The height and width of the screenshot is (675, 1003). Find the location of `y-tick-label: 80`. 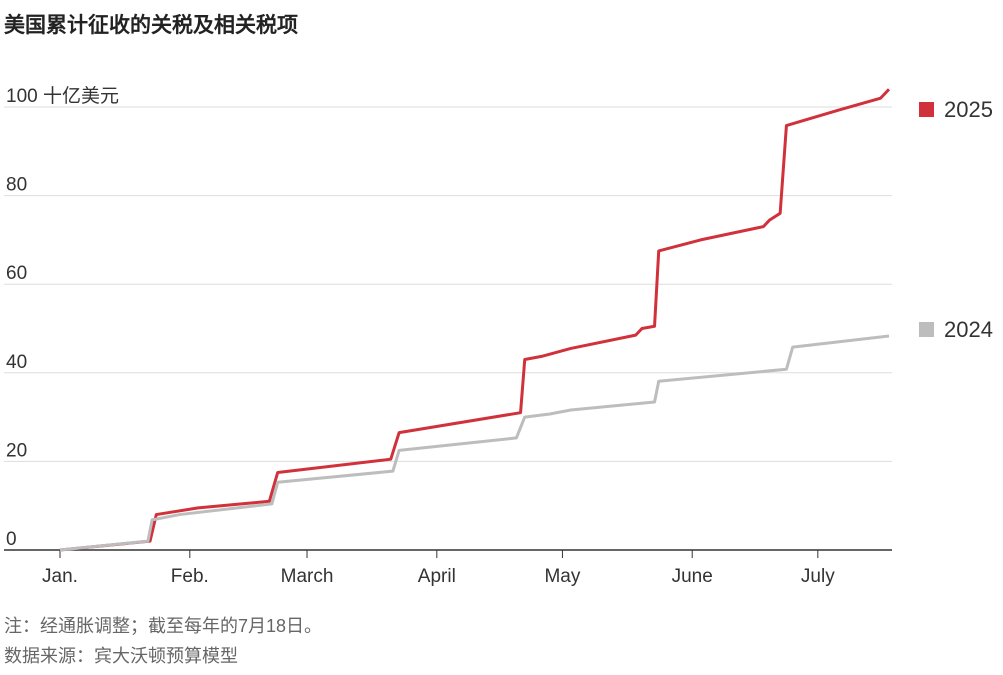

y-tick-label: 80 is located at coordinates (16, 185).